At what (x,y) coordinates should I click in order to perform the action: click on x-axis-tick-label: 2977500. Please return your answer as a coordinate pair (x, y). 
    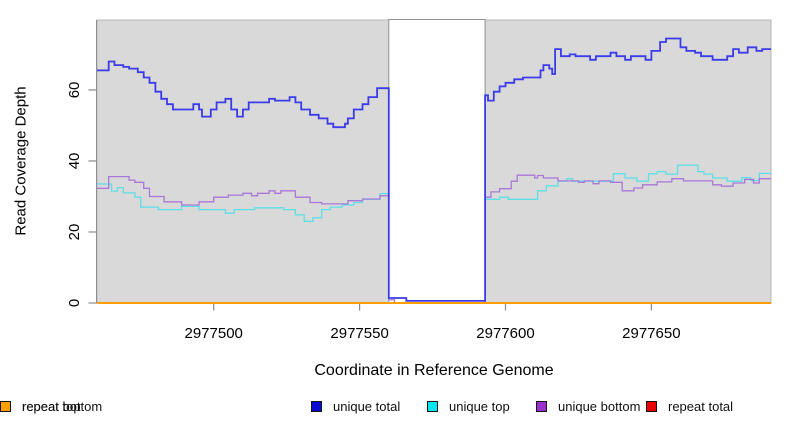
    Looking at the image, I should click on (214, 333).